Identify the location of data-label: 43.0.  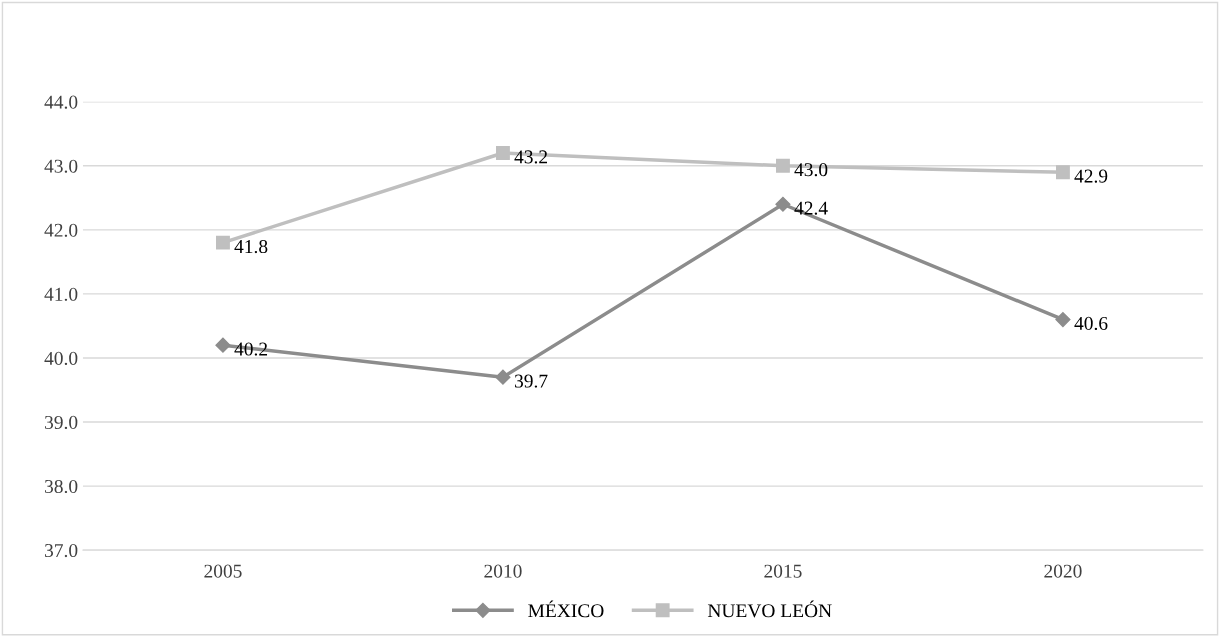
(811, 170).